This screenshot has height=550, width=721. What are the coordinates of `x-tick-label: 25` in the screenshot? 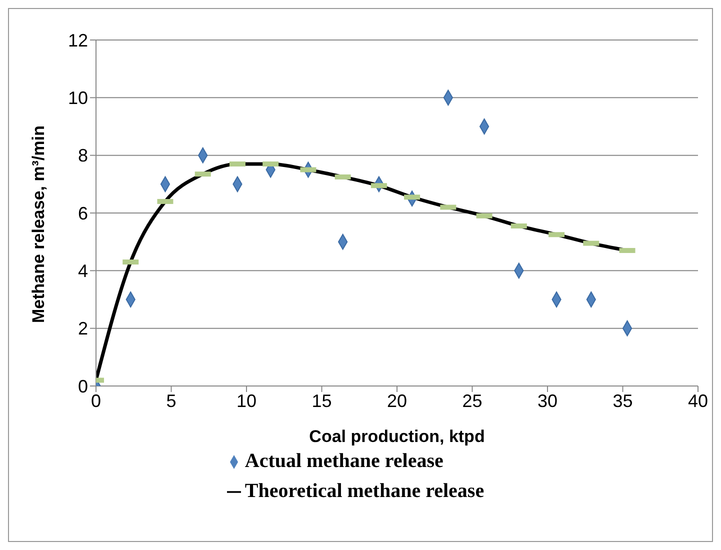 It's located at (472, 400).